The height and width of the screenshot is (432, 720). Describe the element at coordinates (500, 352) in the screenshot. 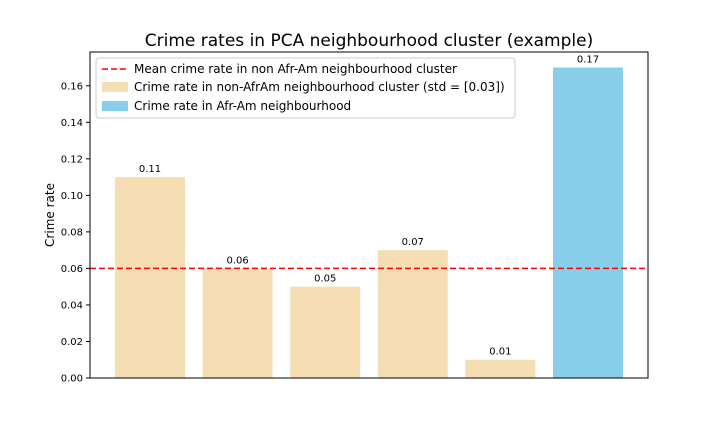

I see `bar-value-label: 0.01` at that location.